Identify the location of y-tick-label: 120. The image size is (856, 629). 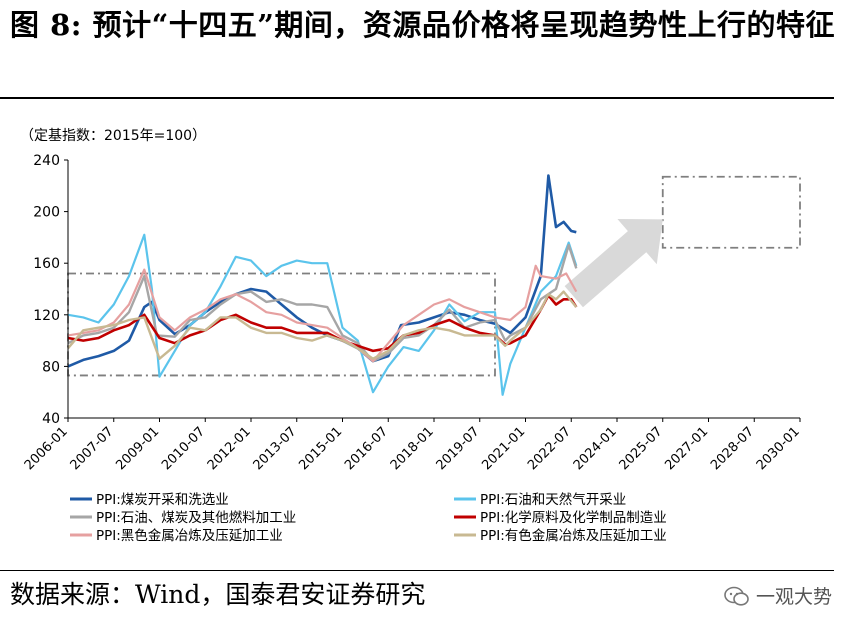
(46, 316).